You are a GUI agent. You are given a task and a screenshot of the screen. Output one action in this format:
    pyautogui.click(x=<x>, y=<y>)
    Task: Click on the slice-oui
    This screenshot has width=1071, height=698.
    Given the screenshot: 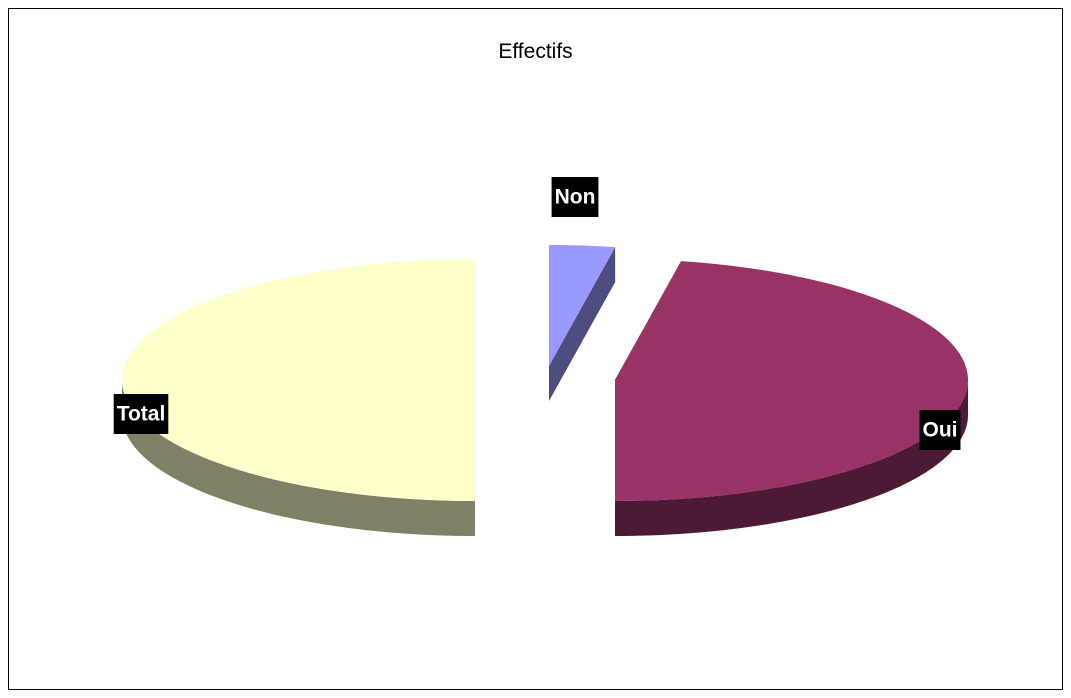 What is the action you would take?
    pyautogui.click(x=792, y=381)
    